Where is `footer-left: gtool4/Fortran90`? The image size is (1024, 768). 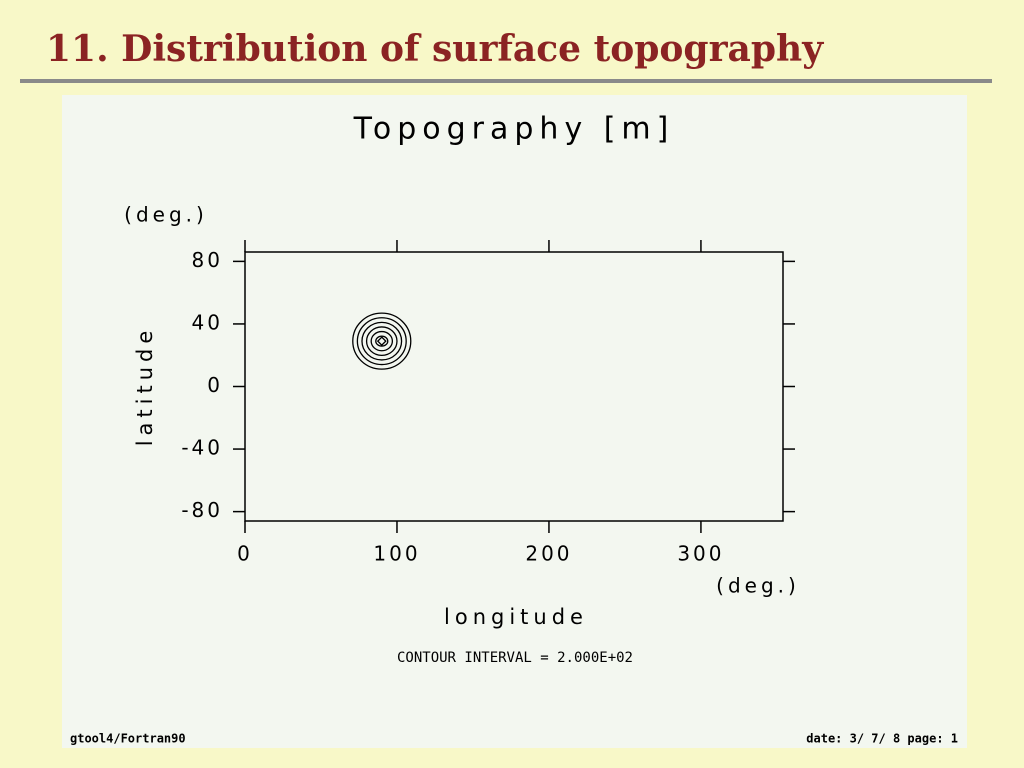
footer-left: gtool4/Fortran90 is located at coordinates (128, 739).